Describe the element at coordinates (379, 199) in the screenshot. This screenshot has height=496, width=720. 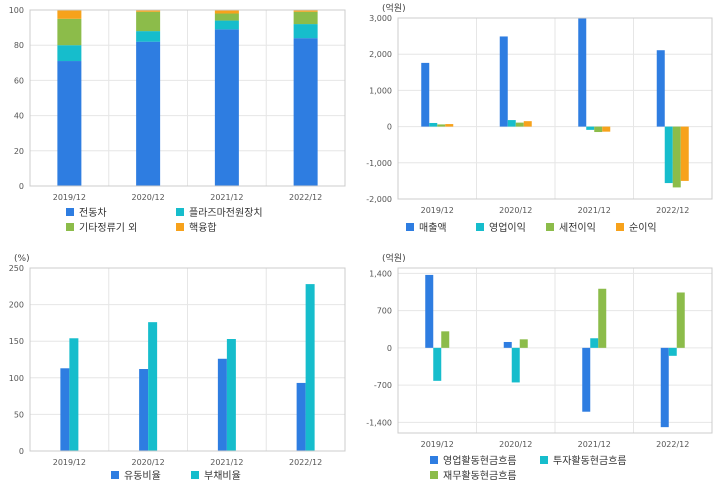
I see `y-tick-label: -2,000` at that location.